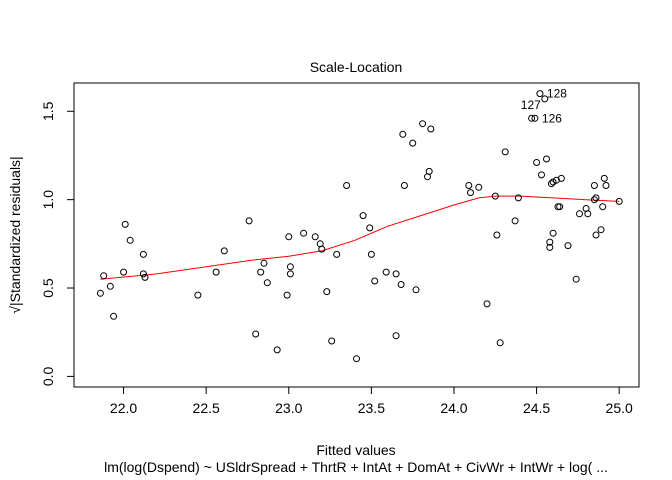  What do you see at coordinates (57, 243) in the screenshot?
I see `y-axis: 0.0 0.5 1.0 1.5` at bounding box center [57, 243].